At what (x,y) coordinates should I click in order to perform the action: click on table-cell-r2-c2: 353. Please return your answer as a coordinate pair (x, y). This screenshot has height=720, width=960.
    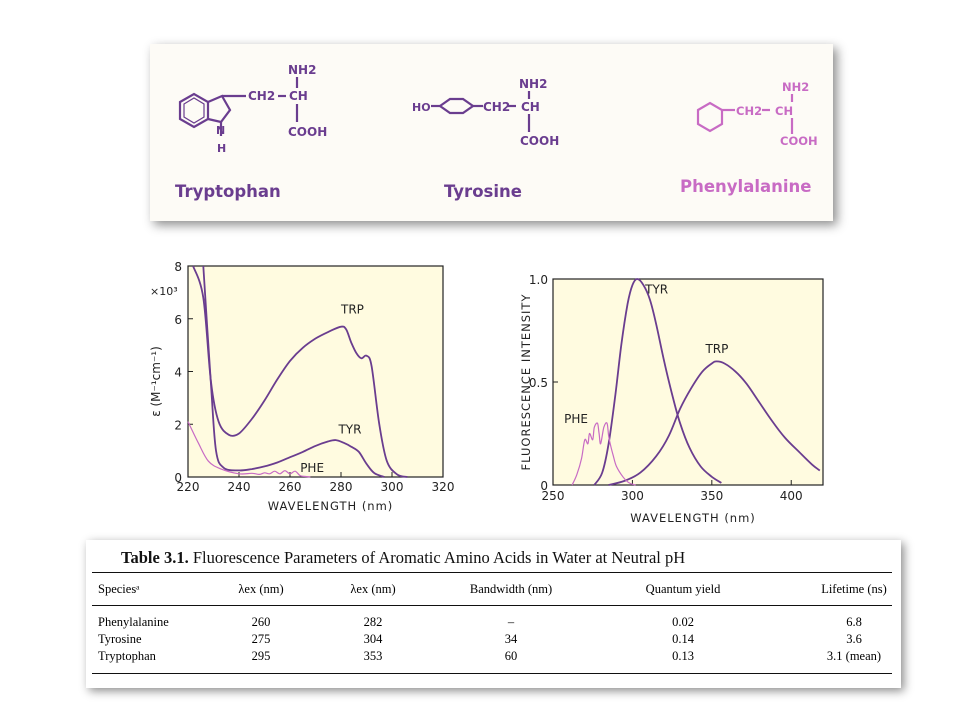
    Looking at the image, I should click on (373, 656).